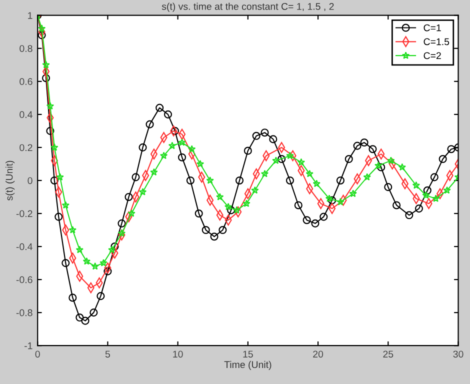 The height and width of the screenshot is (384, 470). I want to click on x-tick-label: 0, so click(37, 354).